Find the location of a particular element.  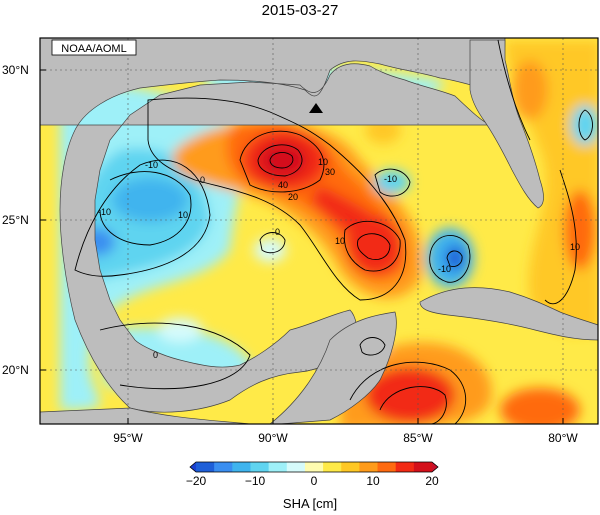

triangle-marker is located at coordinates (316, 108).